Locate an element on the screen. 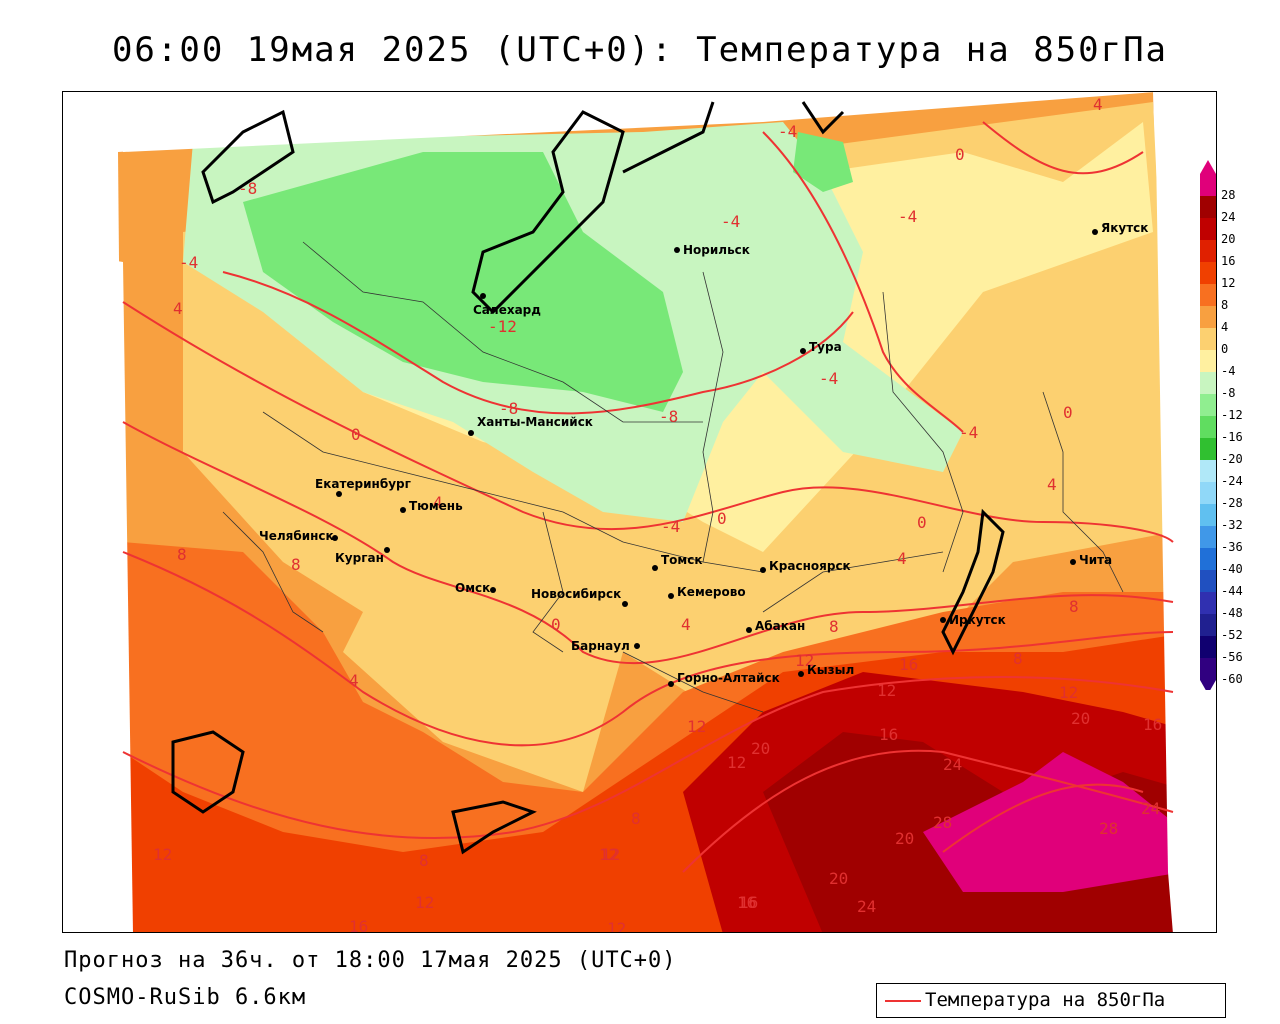 Image resolution: width=1280 pixels, height=1024 pixels. city-label: Якутск is located at coordinates (1124, 228).